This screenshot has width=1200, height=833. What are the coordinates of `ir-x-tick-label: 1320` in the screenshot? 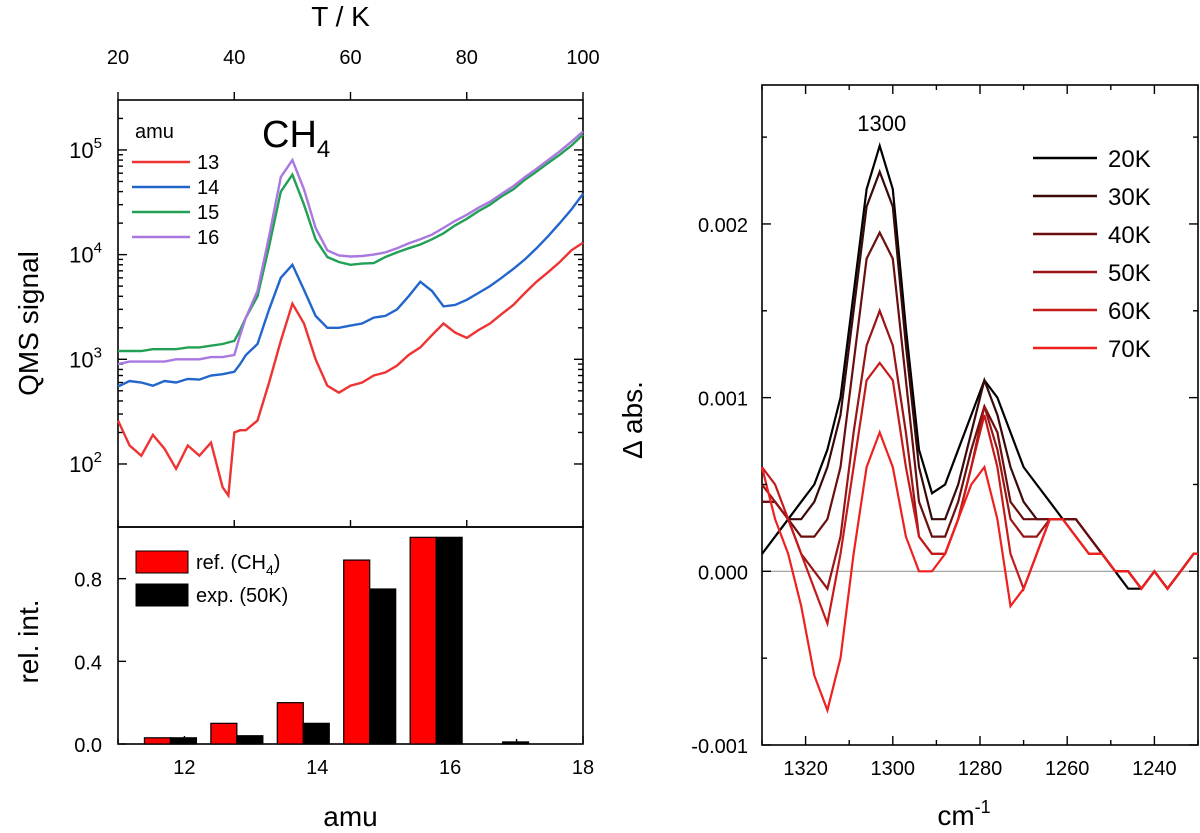 It's located at (805, 769).